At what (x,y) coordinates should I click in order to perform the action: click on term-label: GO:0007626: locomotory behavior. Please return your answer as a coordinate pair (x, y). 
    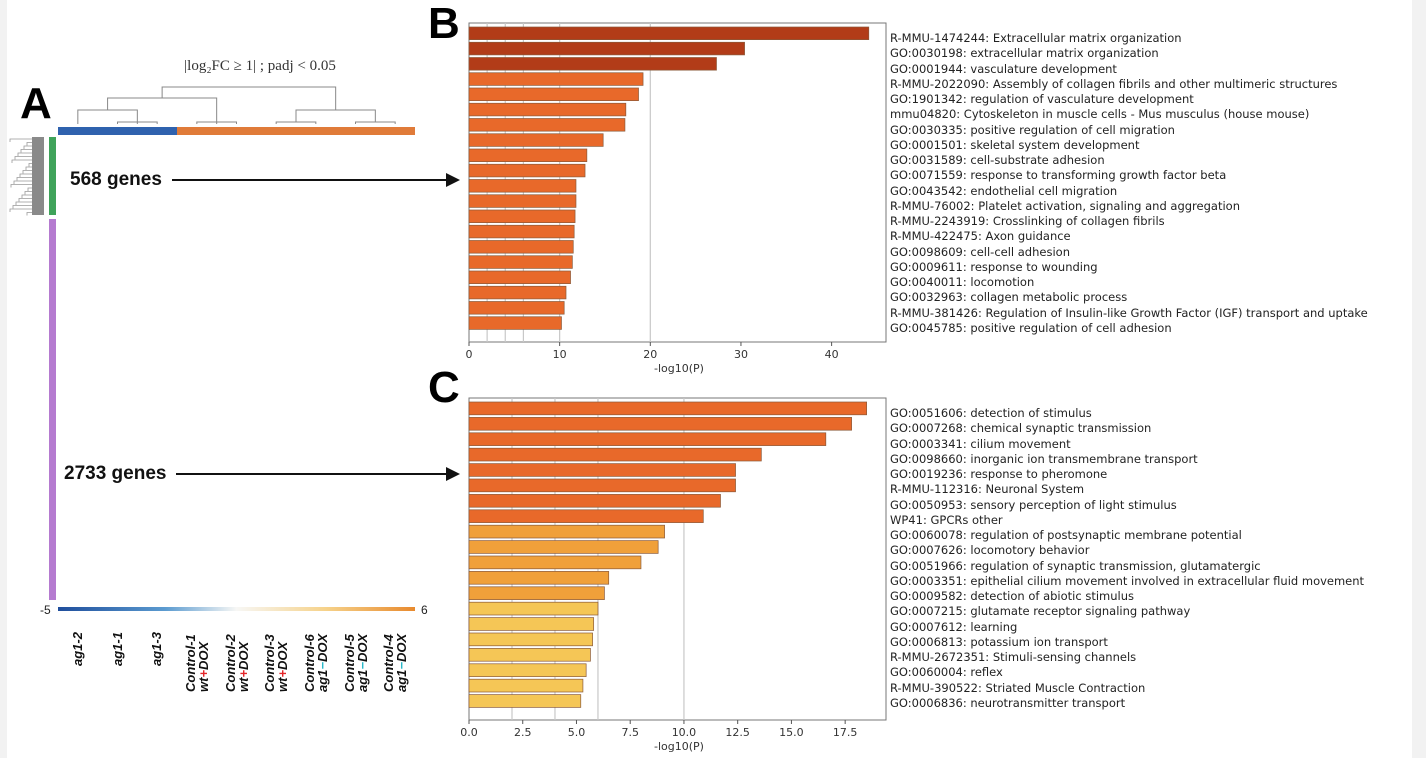
    Looking at the image, I should click on (990, 550).